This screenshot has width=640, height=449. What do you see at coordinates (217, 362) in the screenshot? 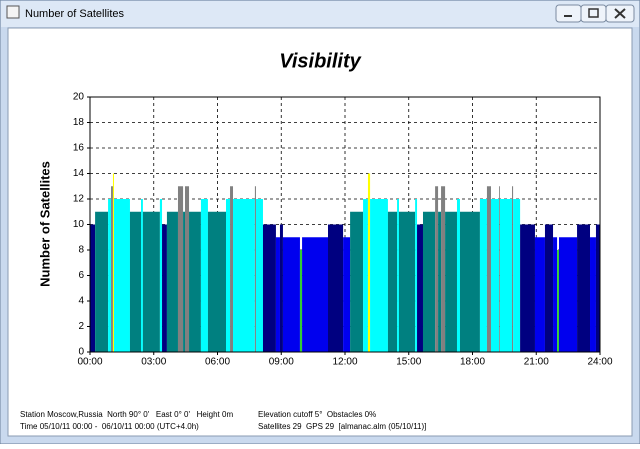
I see `x-tick-label: 06:00` at bounding box center [217, 362].